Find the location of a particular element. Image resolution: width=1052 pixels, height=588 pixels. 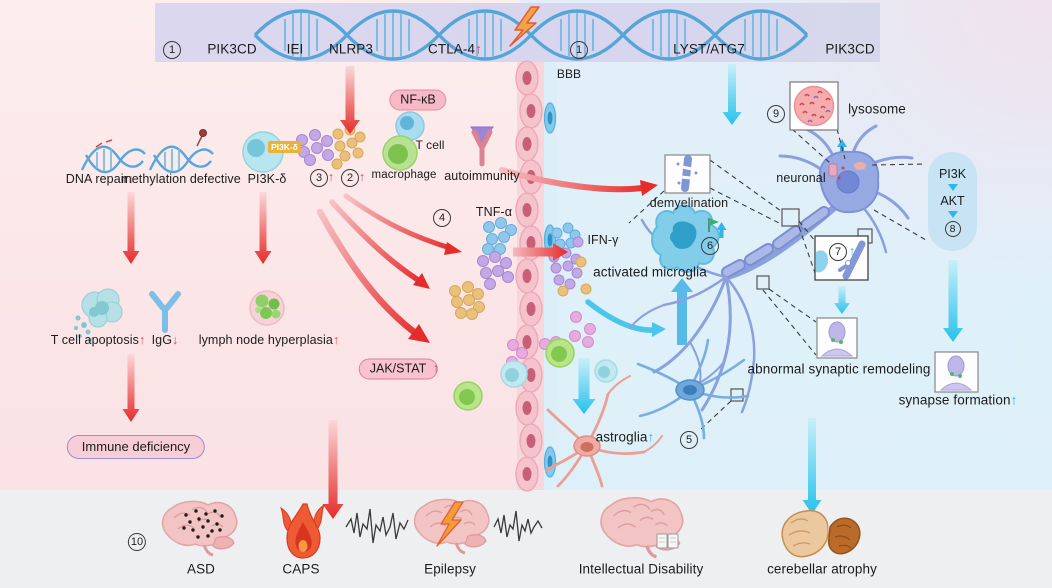

neuron-nucleus is located at coordinates (848, 182).